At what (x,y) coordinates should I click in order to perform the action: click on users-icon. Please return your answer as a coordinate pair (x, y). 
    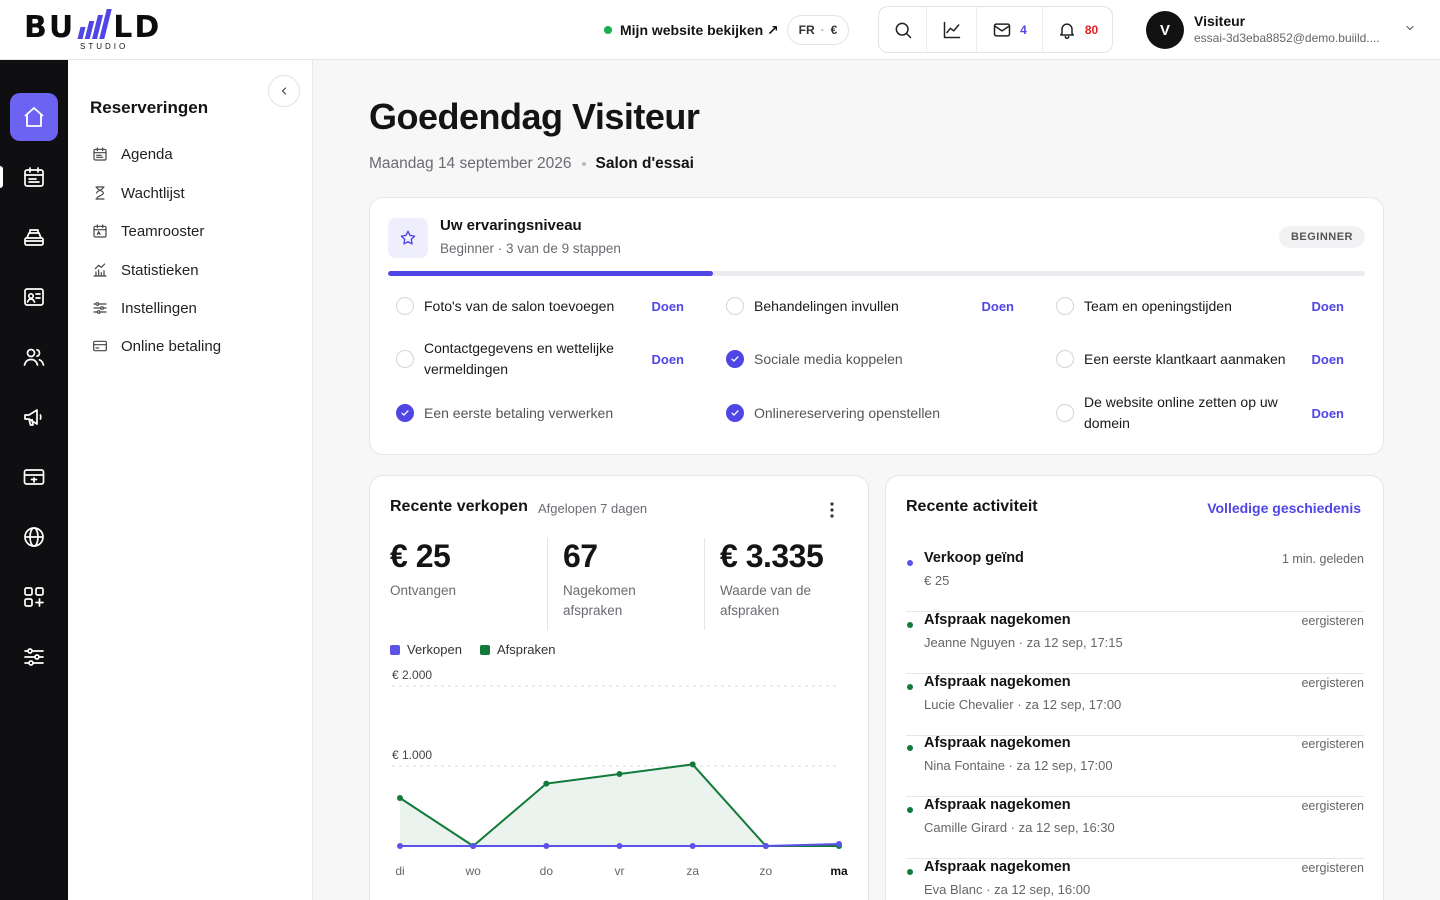
    Looking at the image, I should click on (34, 357).